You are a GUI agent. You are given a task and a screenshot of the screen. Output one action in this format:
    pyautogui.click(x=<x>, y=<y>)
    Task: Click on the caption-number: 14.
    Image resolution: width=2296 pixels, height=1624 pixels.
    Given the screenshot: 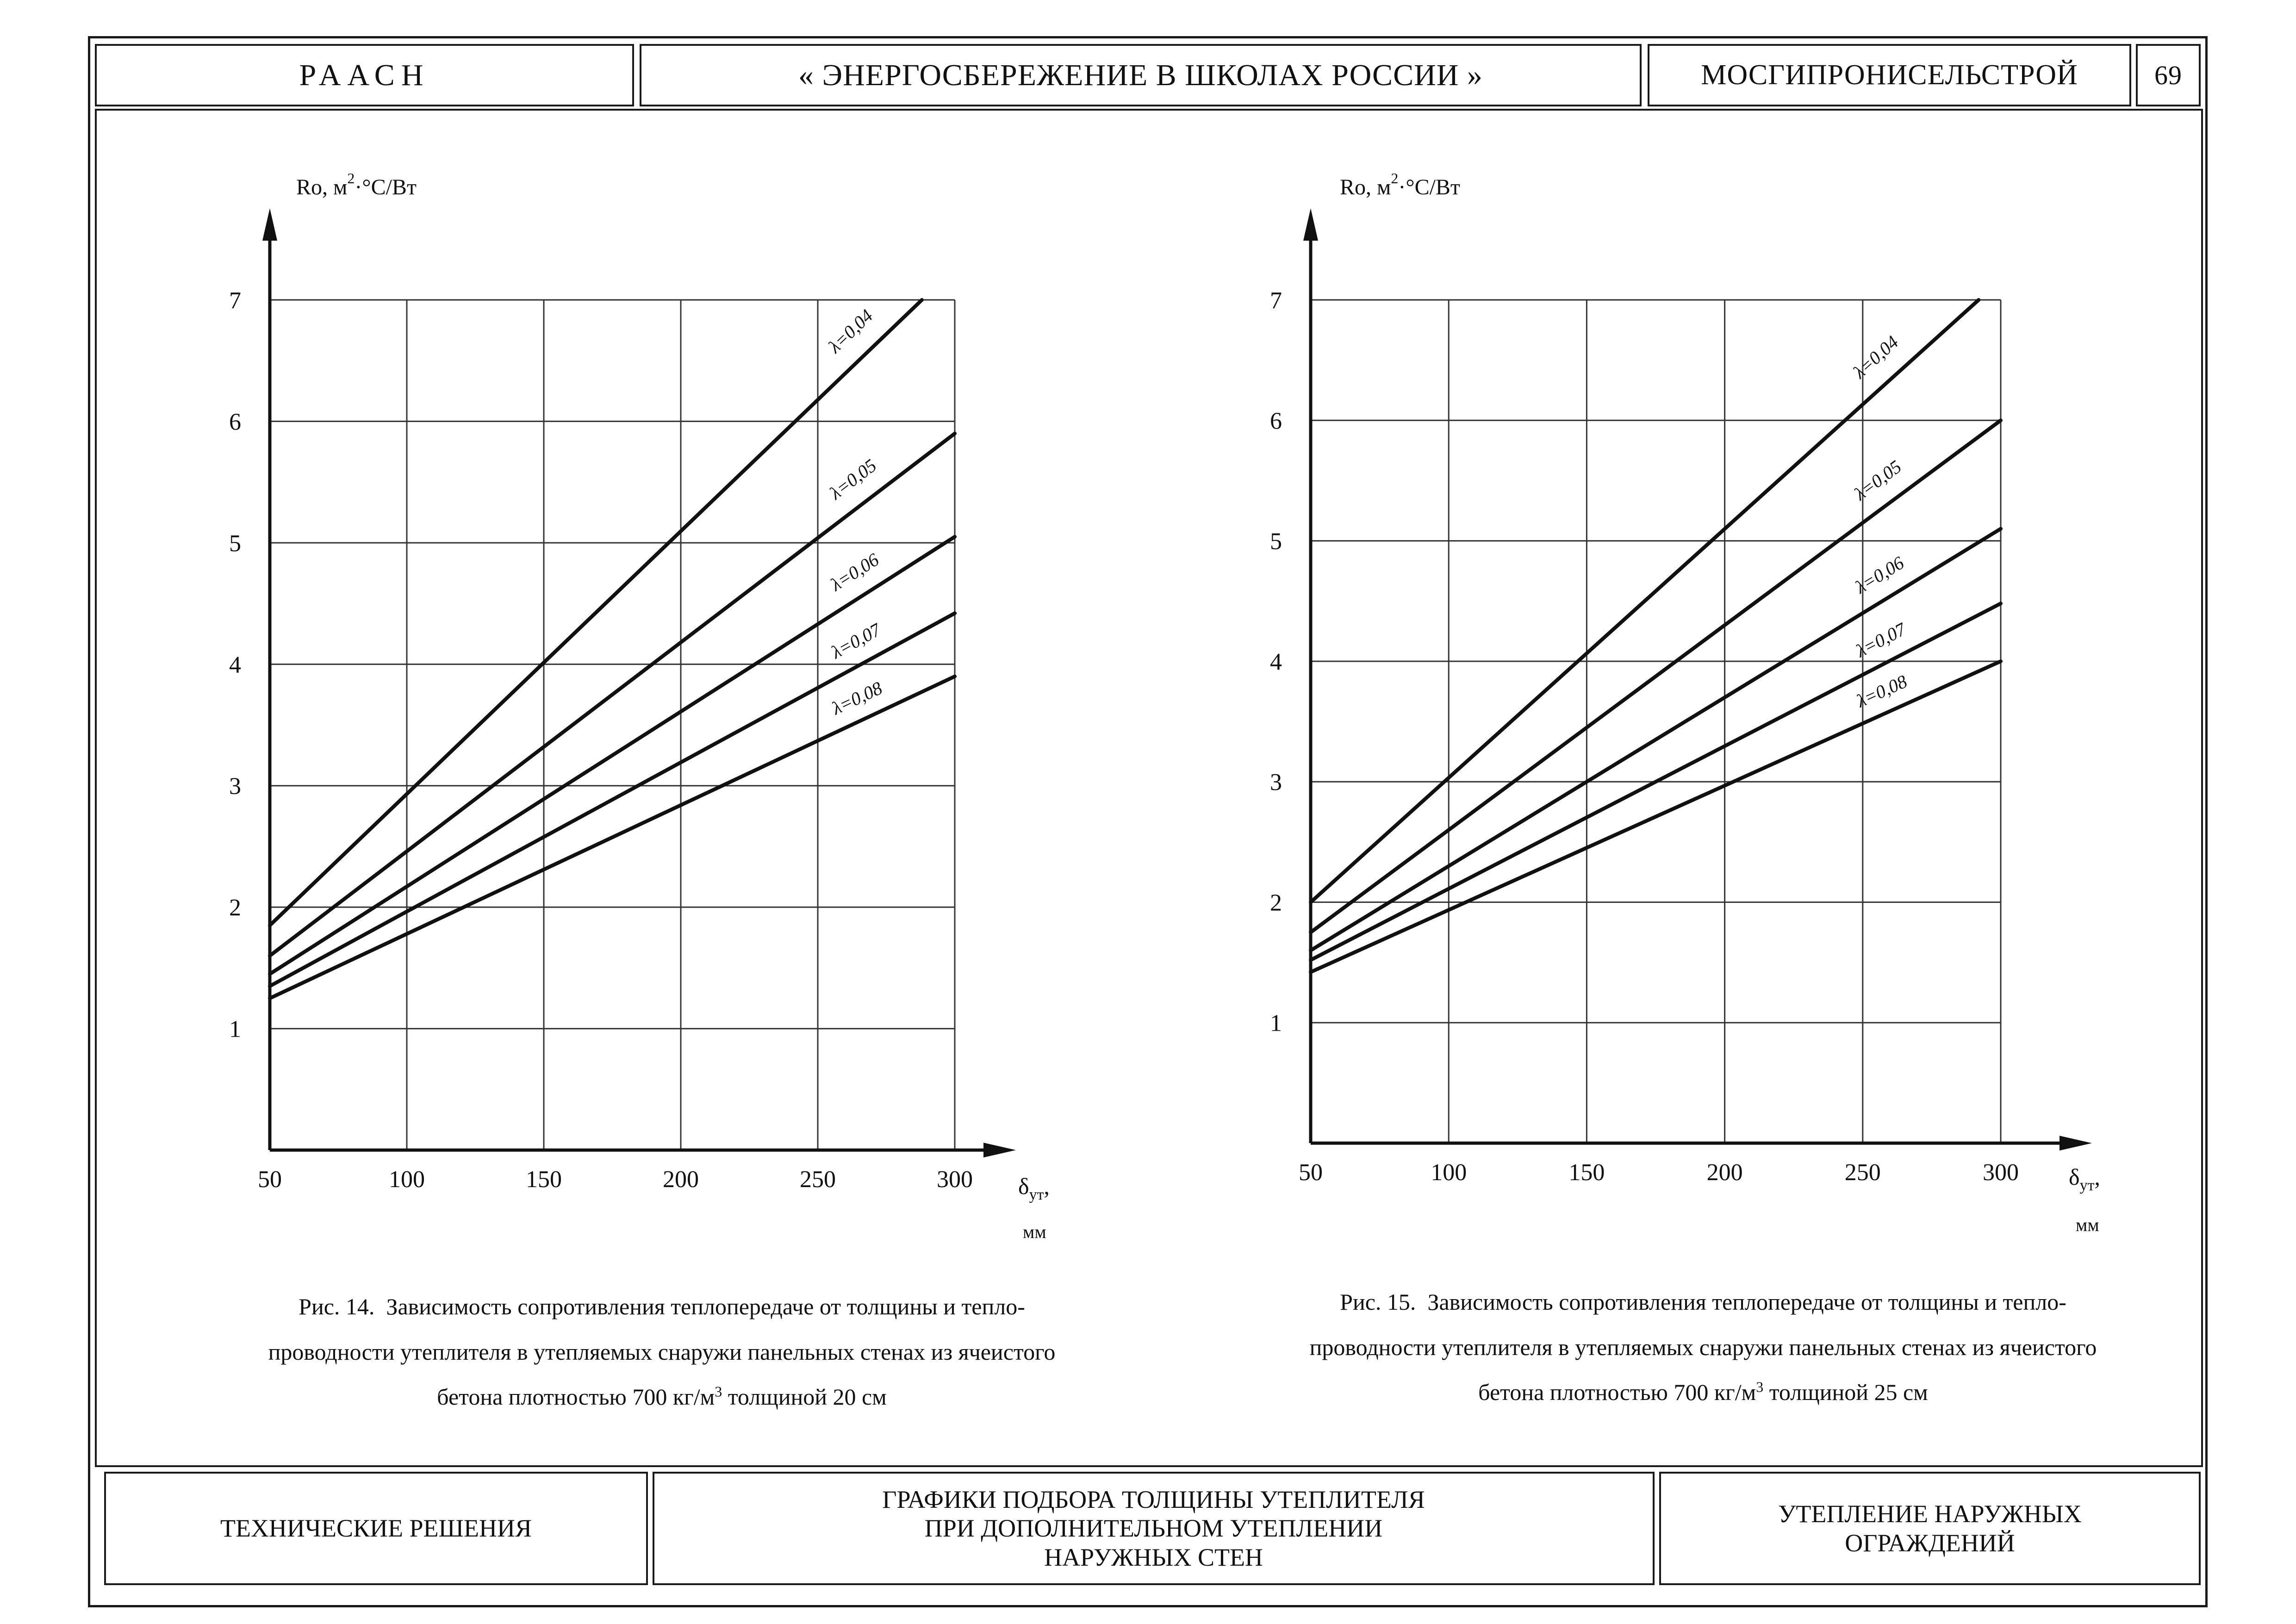 What is the action you would take?
    pyautogui.click(x=360, y=1306)
    